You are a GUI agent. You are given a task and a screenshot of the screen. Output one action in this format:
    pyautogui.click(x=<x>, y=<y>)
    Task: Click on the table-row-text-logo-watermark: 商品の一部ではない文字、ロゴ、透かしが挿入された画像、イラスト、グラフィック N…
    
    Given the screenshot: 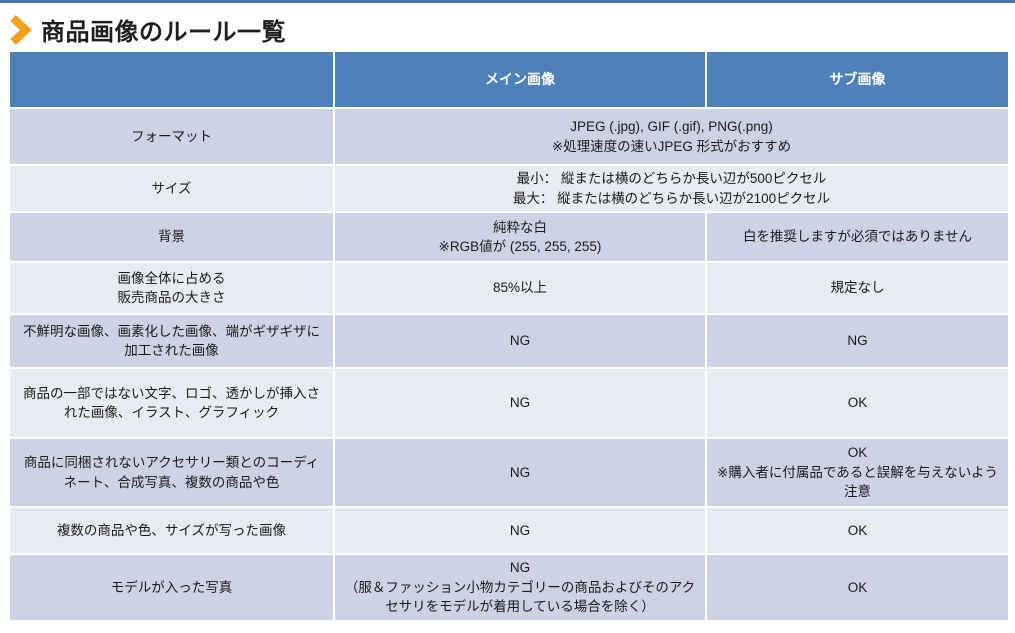 What is the action you would take?
    pyautogui.click(x=509, y=403)
    